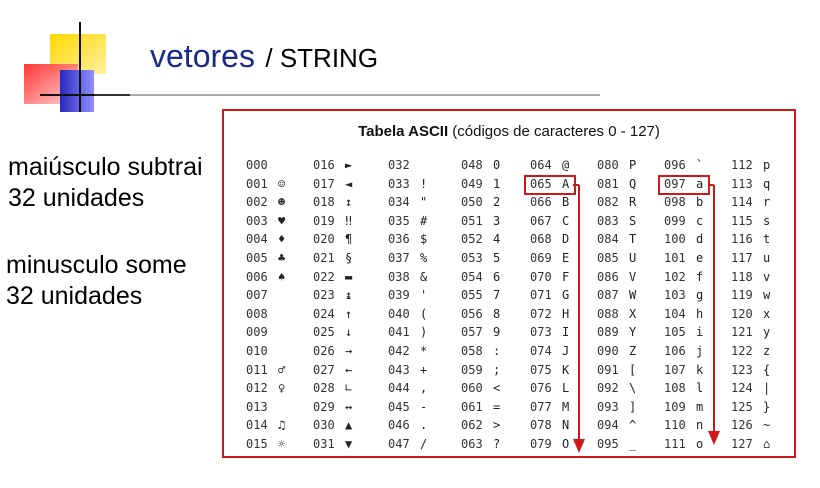 This screenshot has height=488, width=820. I want to click on ascii-code: 083, so click(608, 220).